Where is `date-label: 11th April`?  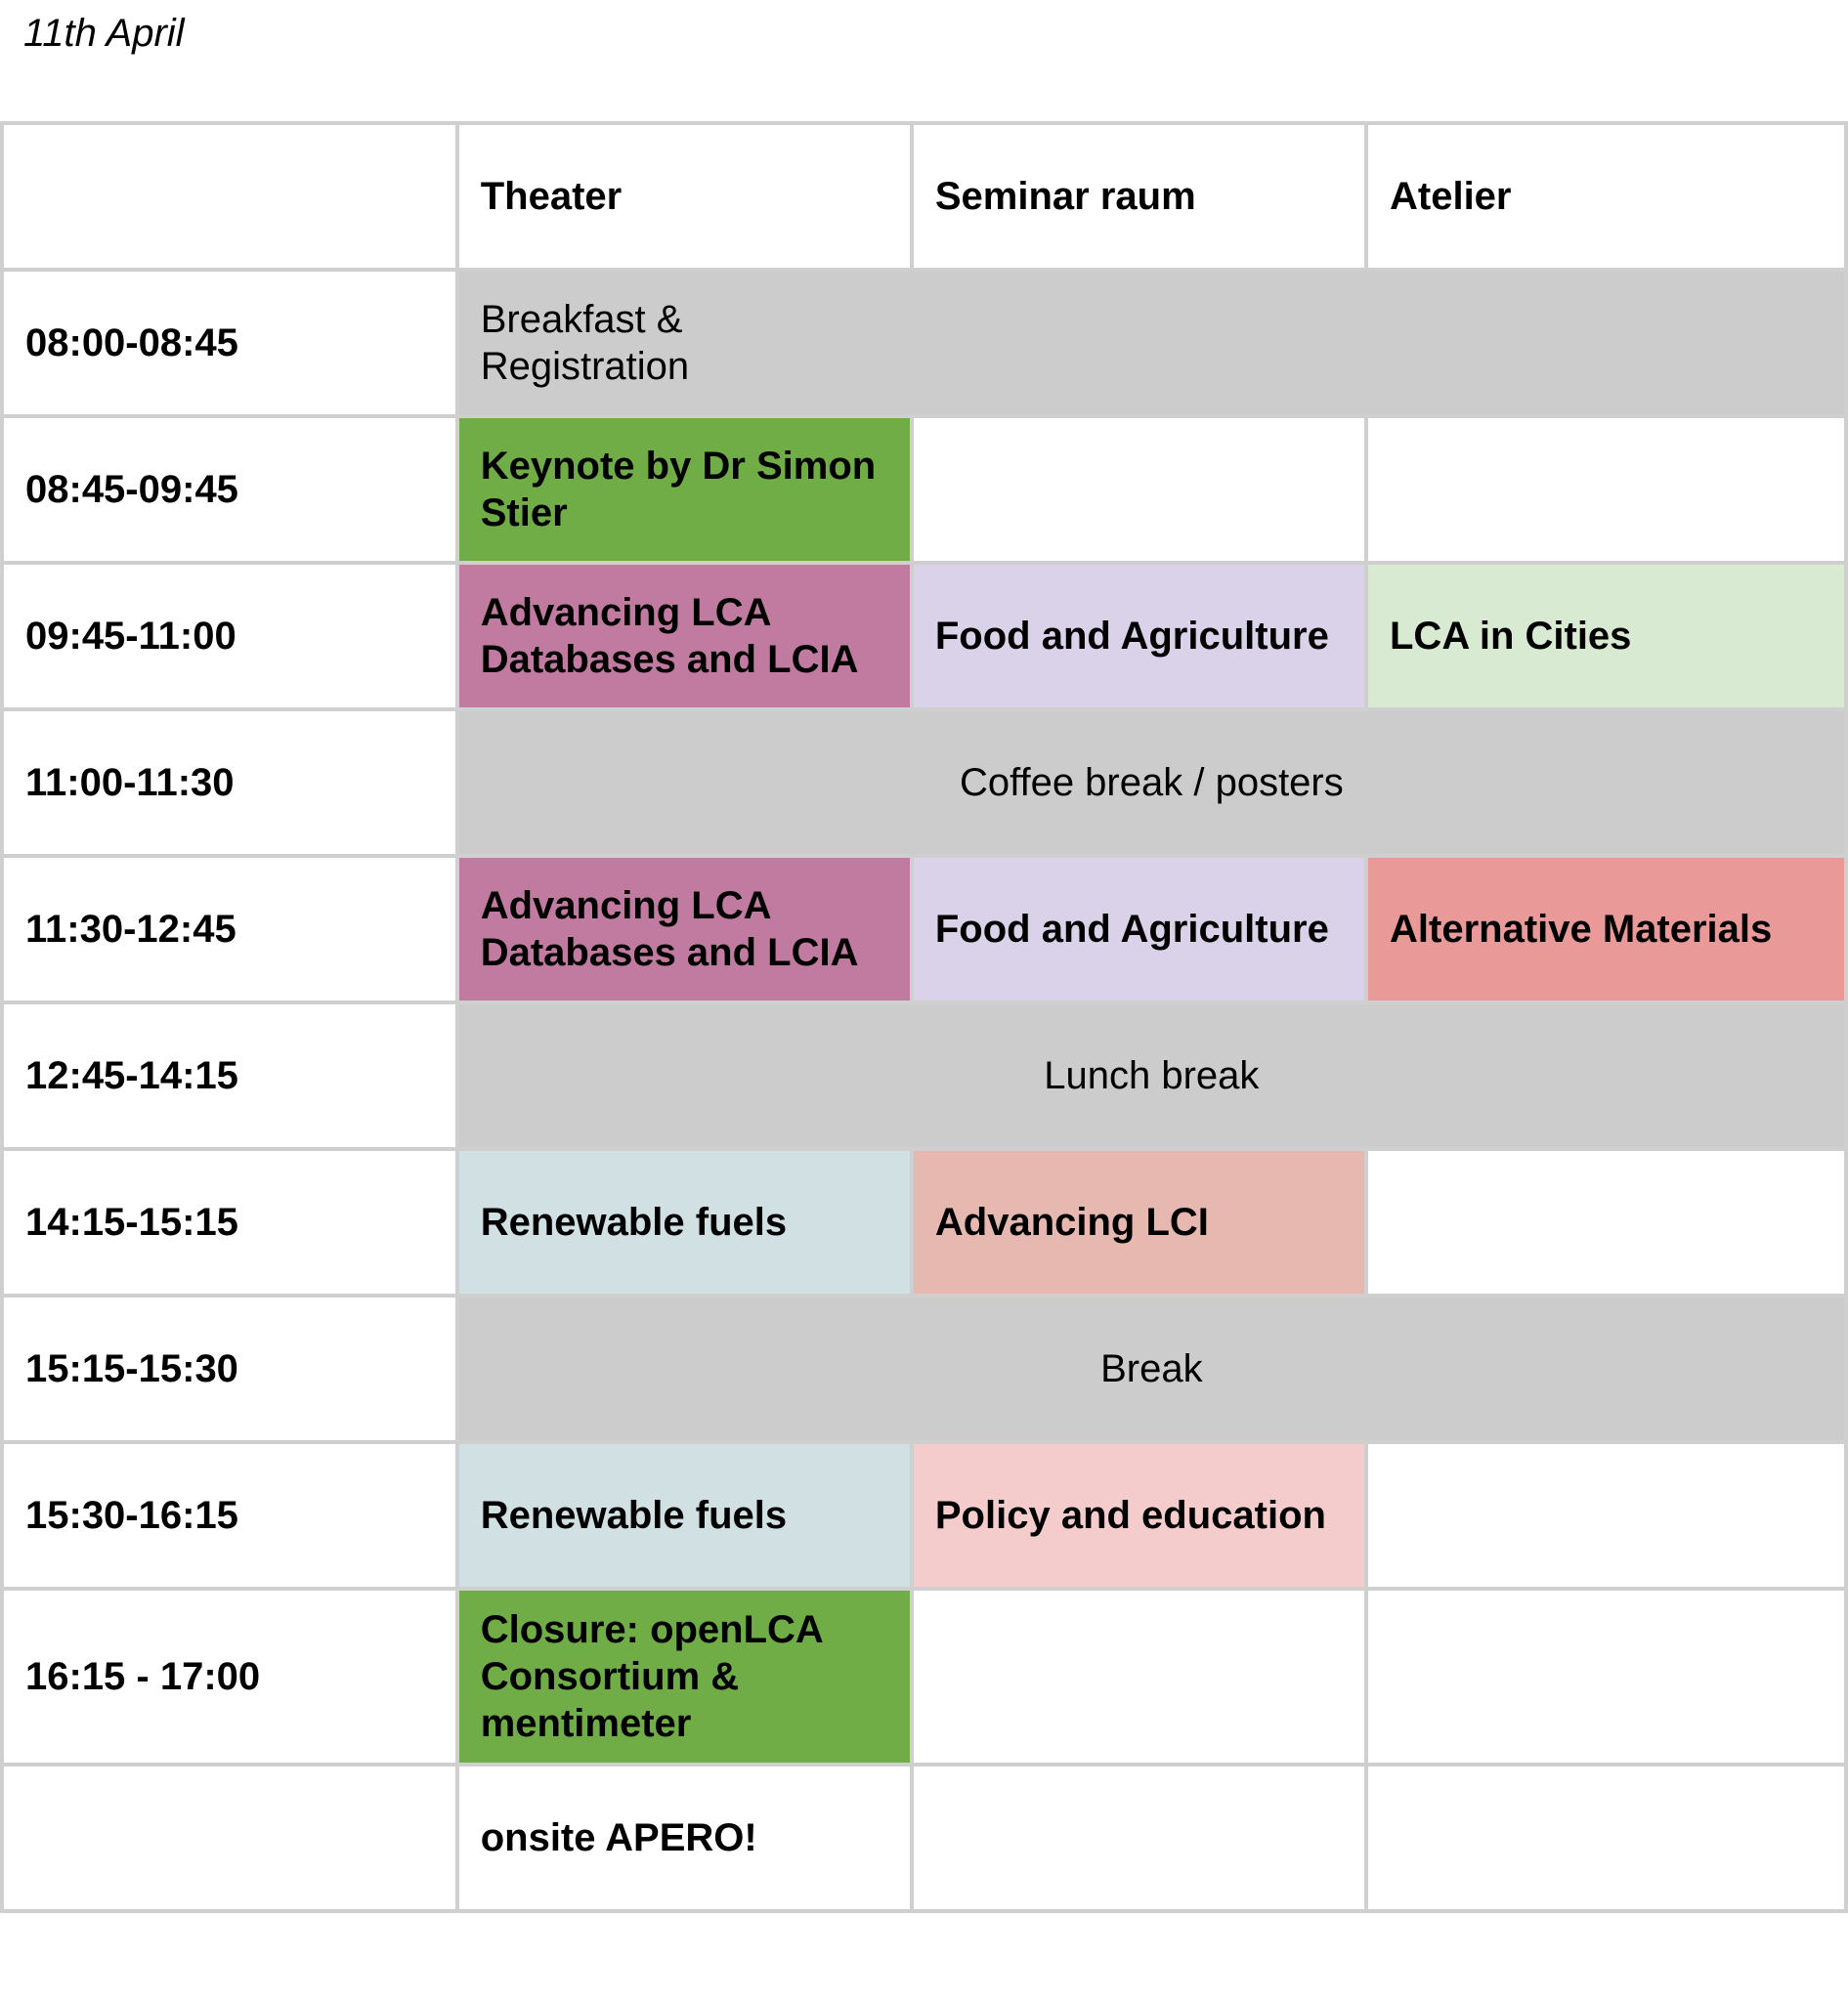
date-label: 11th April is located at coordinates (104, 33).